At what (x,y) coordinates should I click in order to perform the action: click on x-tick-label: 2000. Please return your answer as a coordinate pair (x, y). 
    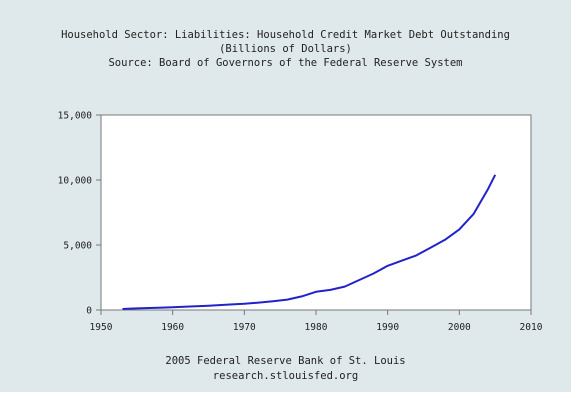
    Looking at the image, I should click on (459, 327).